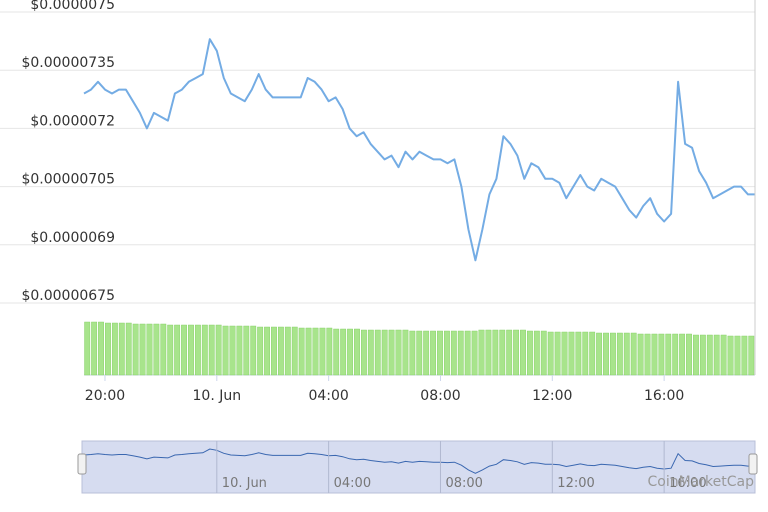  What do you see at coordinates (552, 396) in the screenshot?
I see `x-tick-label: 12:00` at bounding box center [552, 396].